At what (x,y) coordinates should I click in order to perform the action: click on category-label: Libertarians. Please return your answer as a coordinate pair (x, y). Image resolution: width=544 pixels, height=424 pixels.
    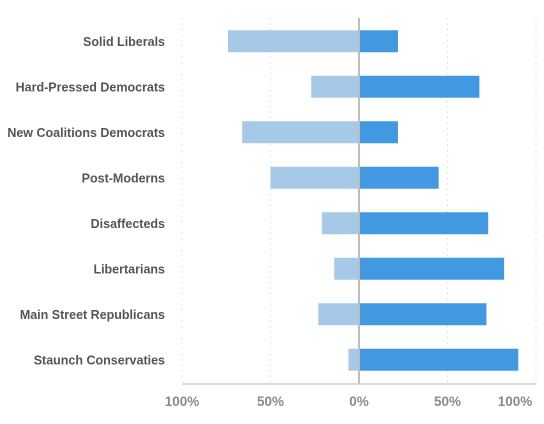
    Looking at the image, I should click on (129, 269).